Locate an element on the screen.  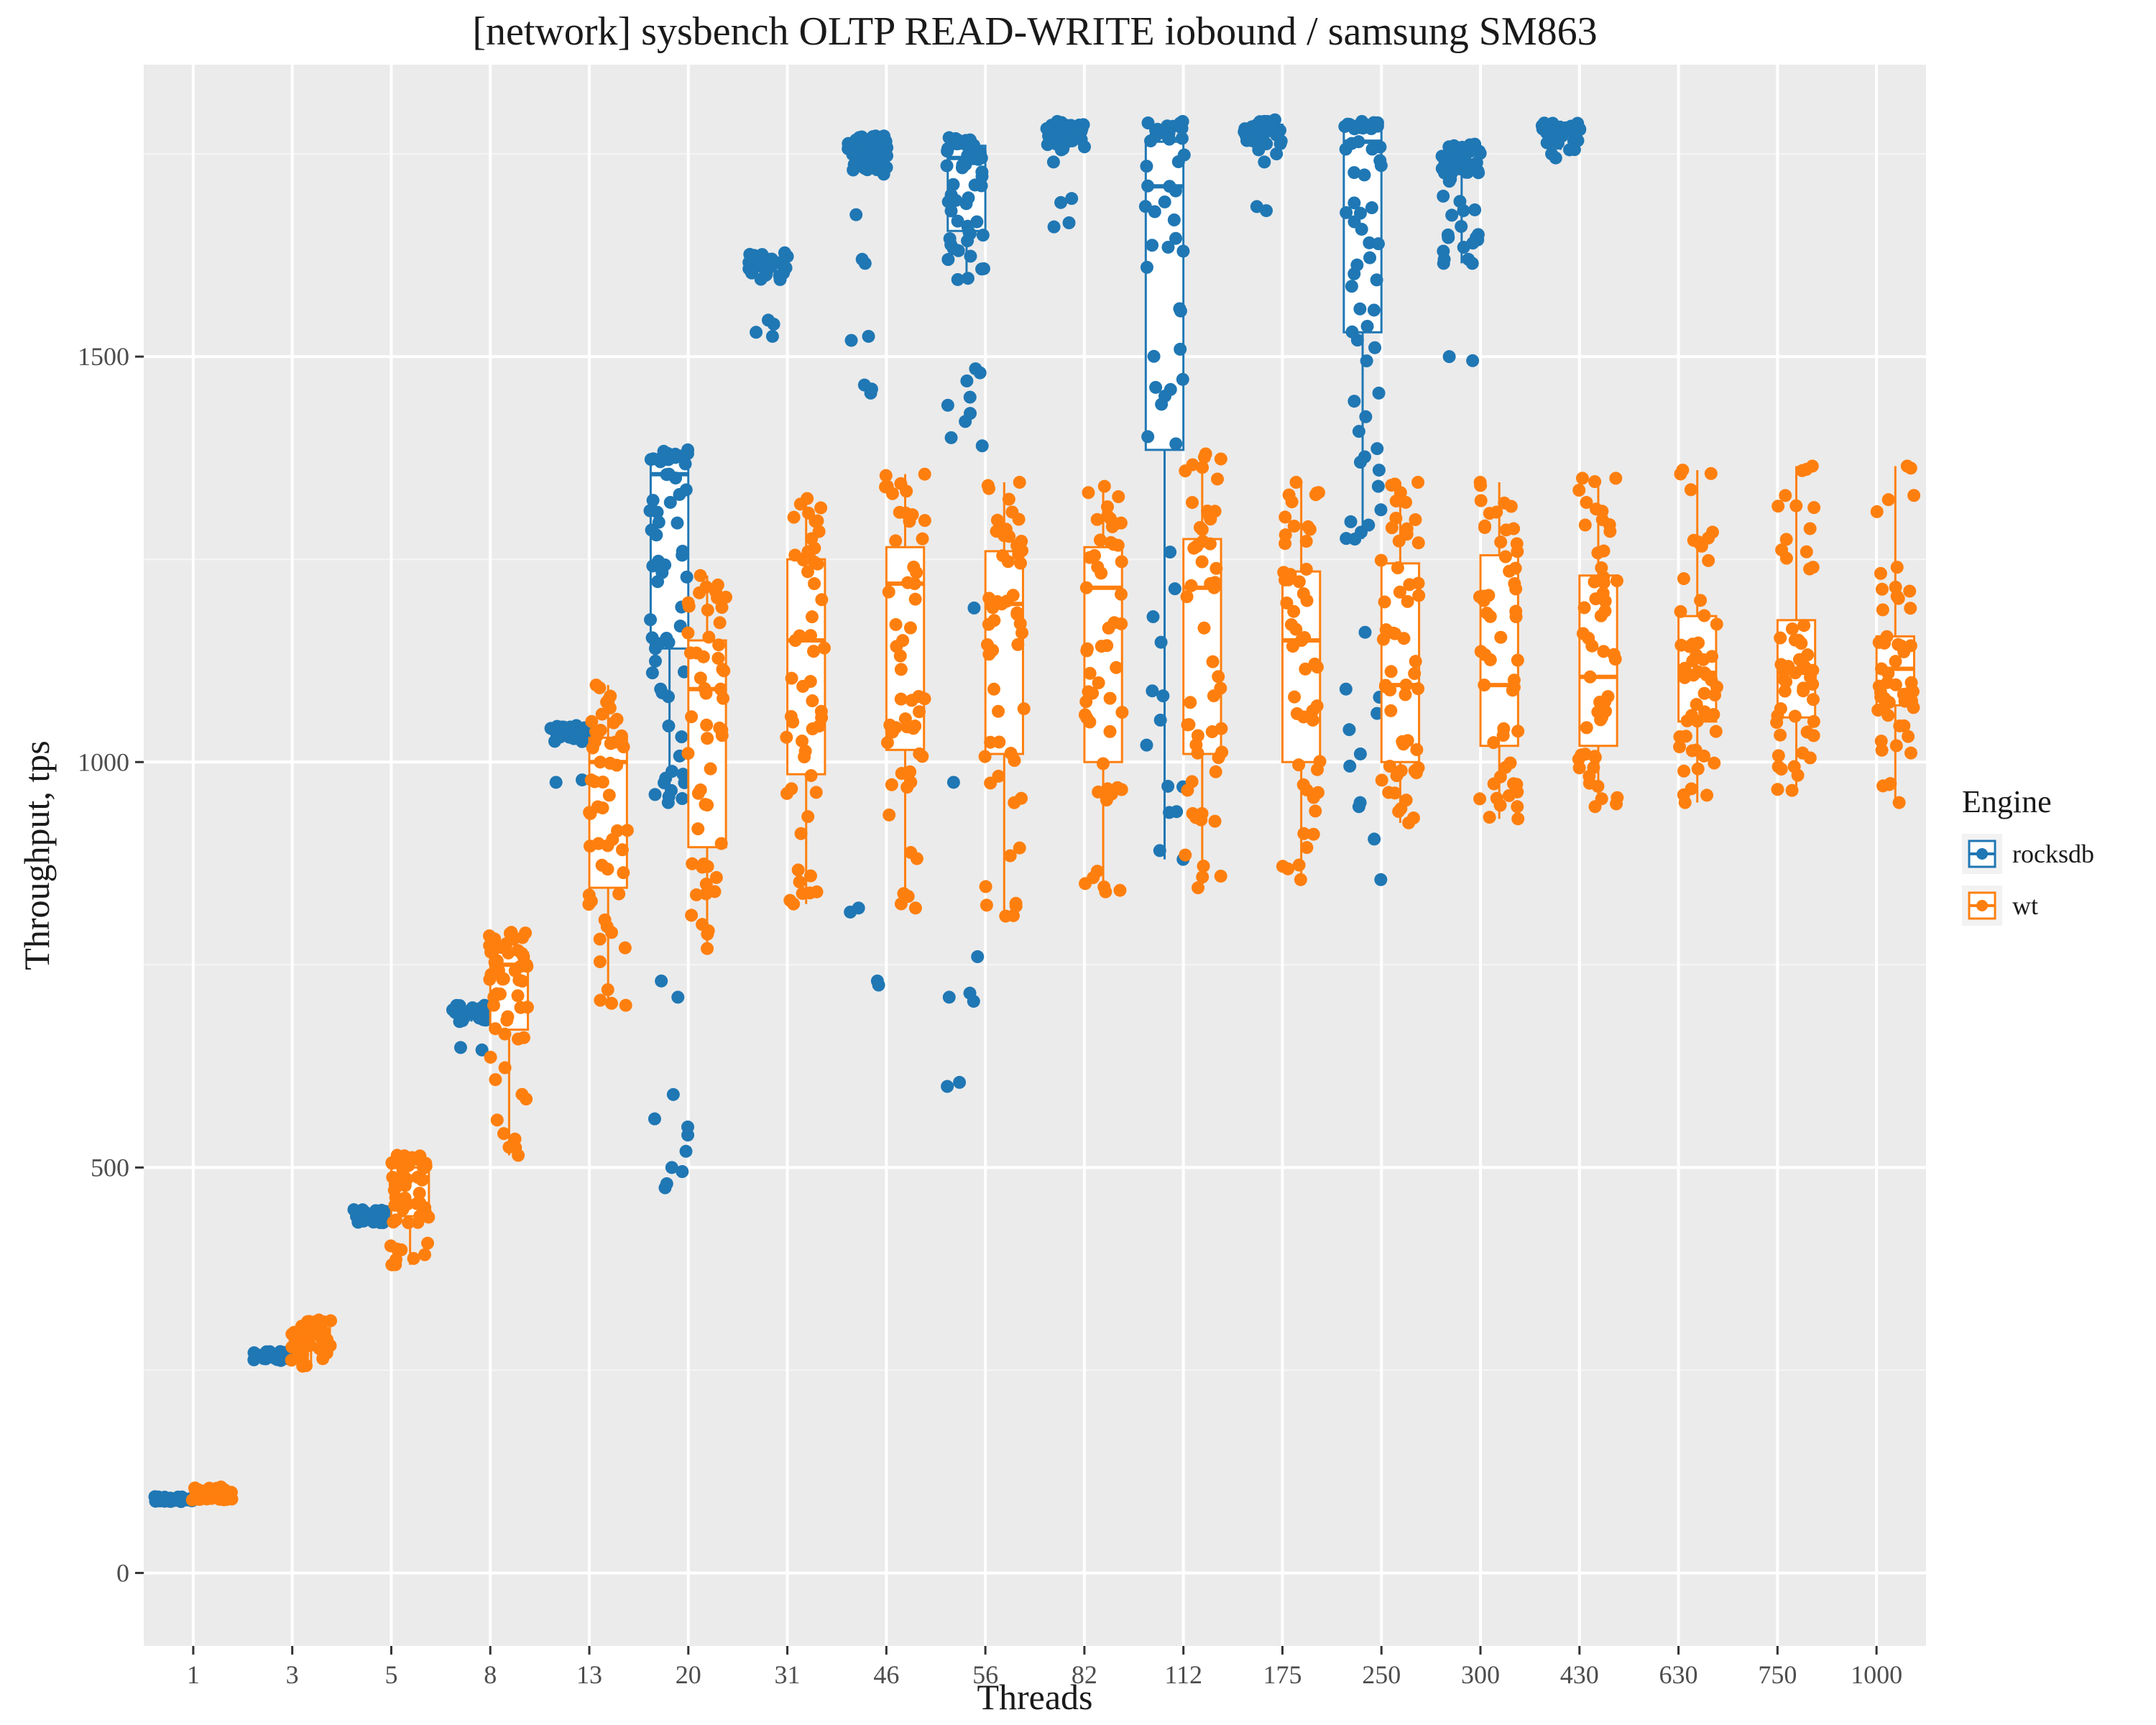
y-tick-label: 1000 is located at coordinates (103, 762).